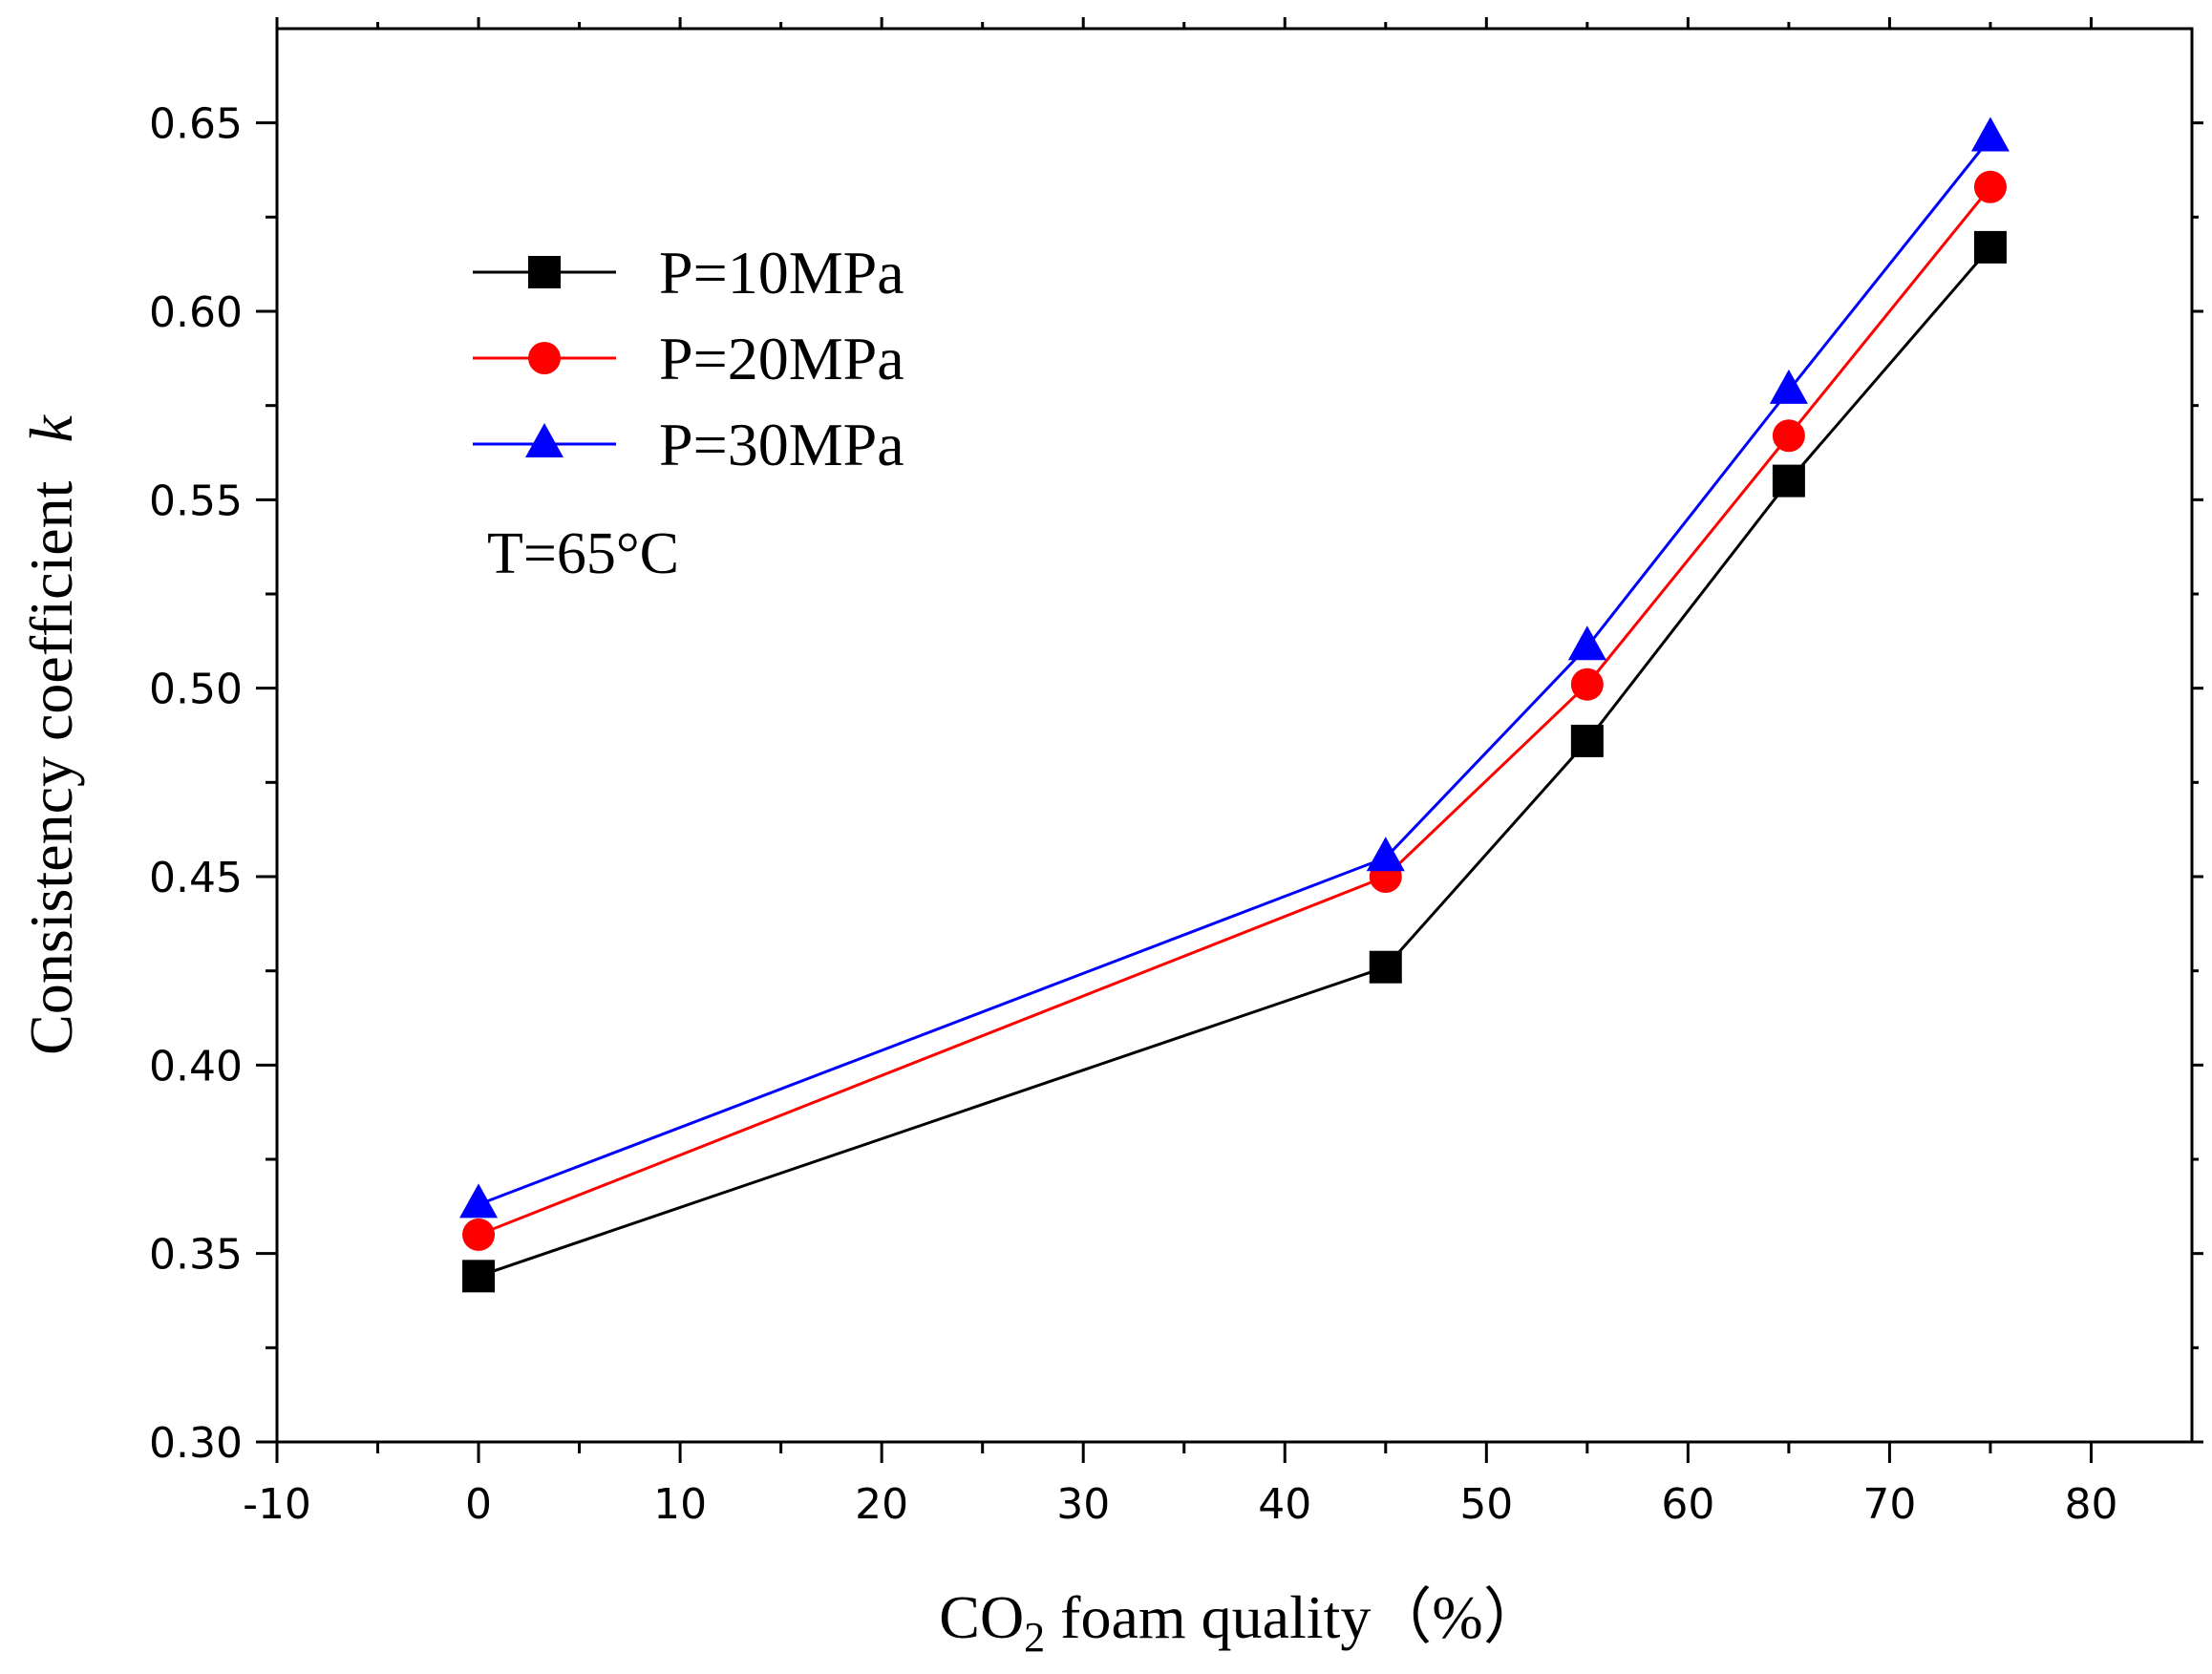 The height and width of the screenshot is (1674, 2212). Describe the element at coordinates (196, 1255) in the screenshot. I see `y-tick-label: 0.35` at that location.